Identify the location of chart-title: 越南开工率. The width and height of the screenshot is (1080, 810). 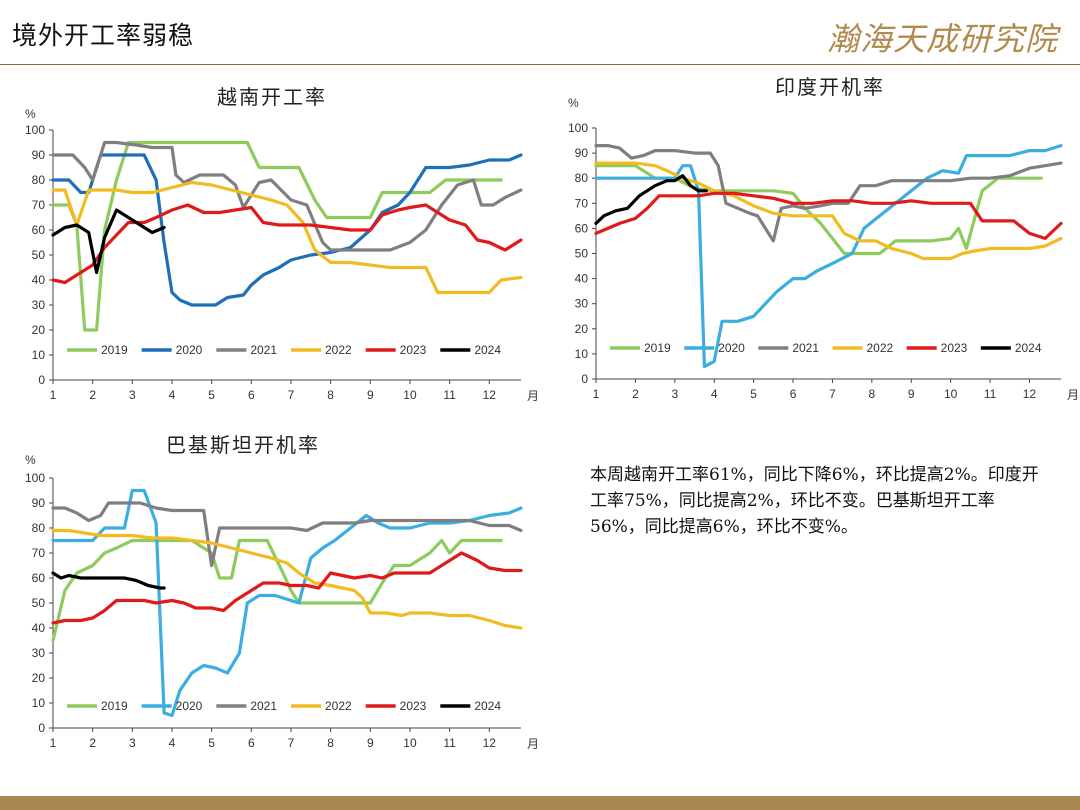
(272, 97).